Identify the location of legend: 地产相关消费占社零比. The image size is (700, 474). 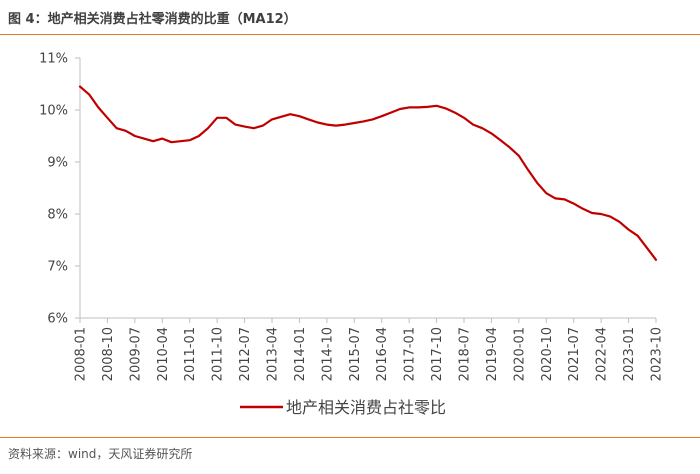
(343, 407).